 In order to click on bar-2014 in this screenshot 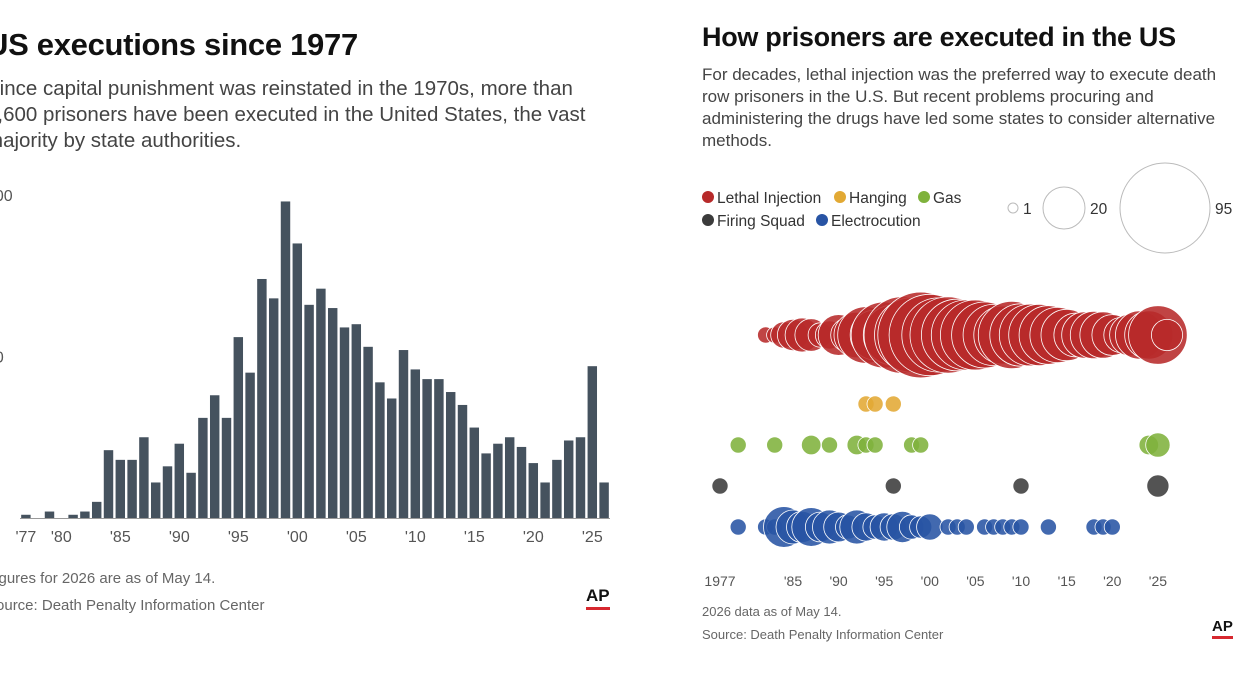, I will do `click(462, 461)`.